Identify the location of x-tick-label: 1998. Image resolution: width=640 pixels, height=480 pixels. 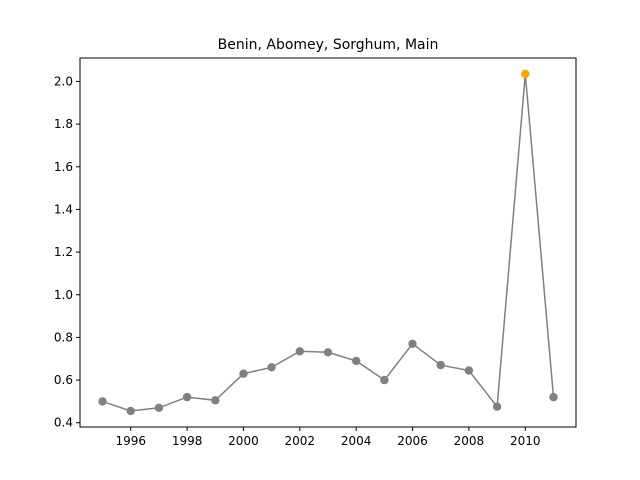
(187, 441).